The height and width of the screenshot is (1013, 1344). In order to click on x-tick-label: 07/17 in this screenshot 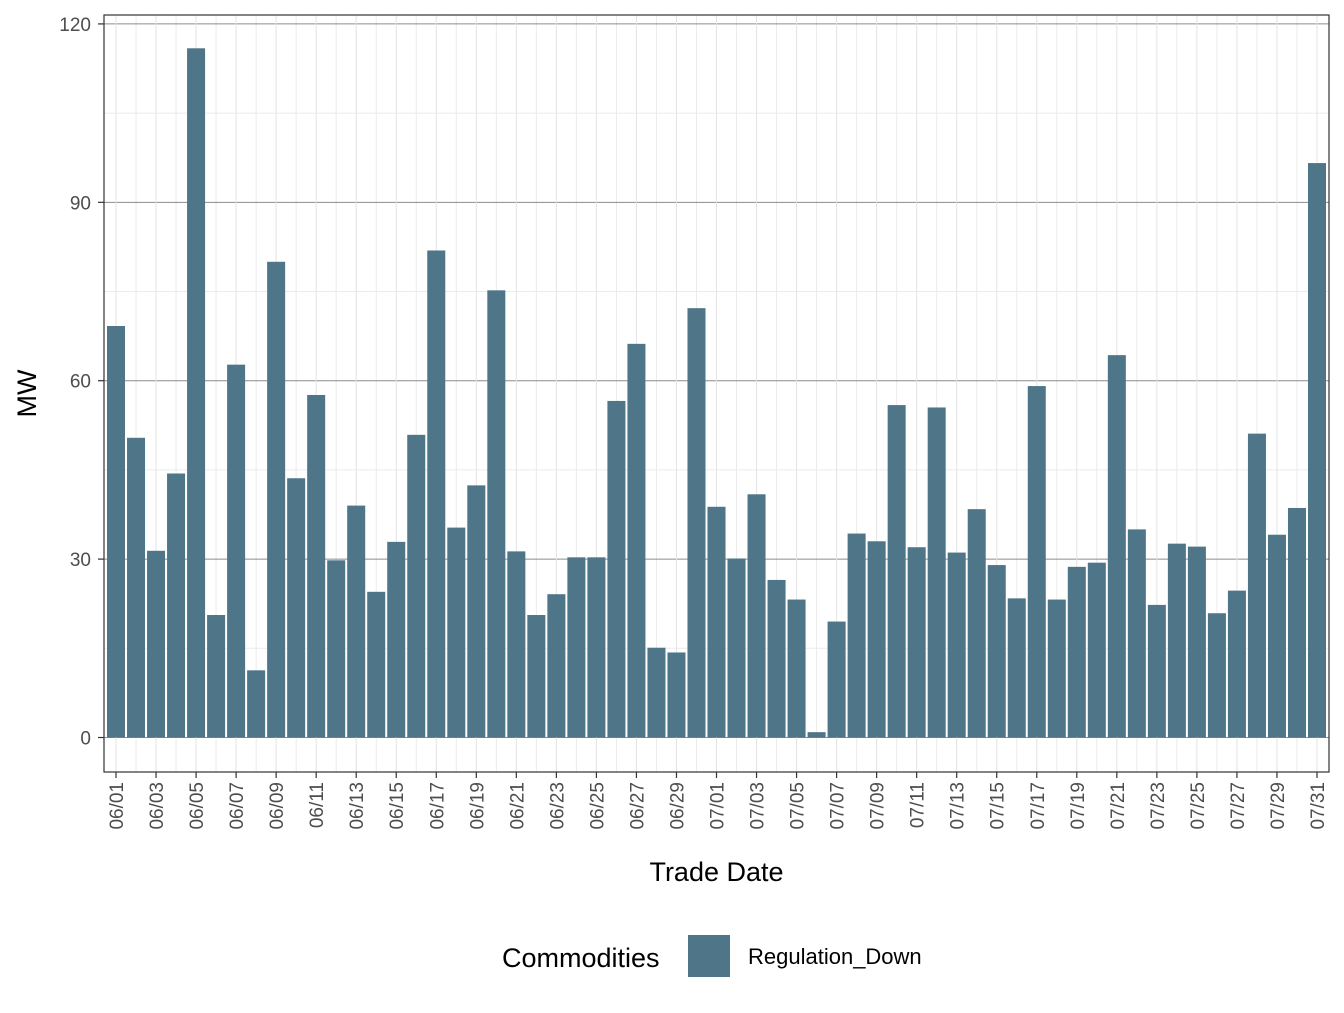, I will do `click(1038, 806)`.